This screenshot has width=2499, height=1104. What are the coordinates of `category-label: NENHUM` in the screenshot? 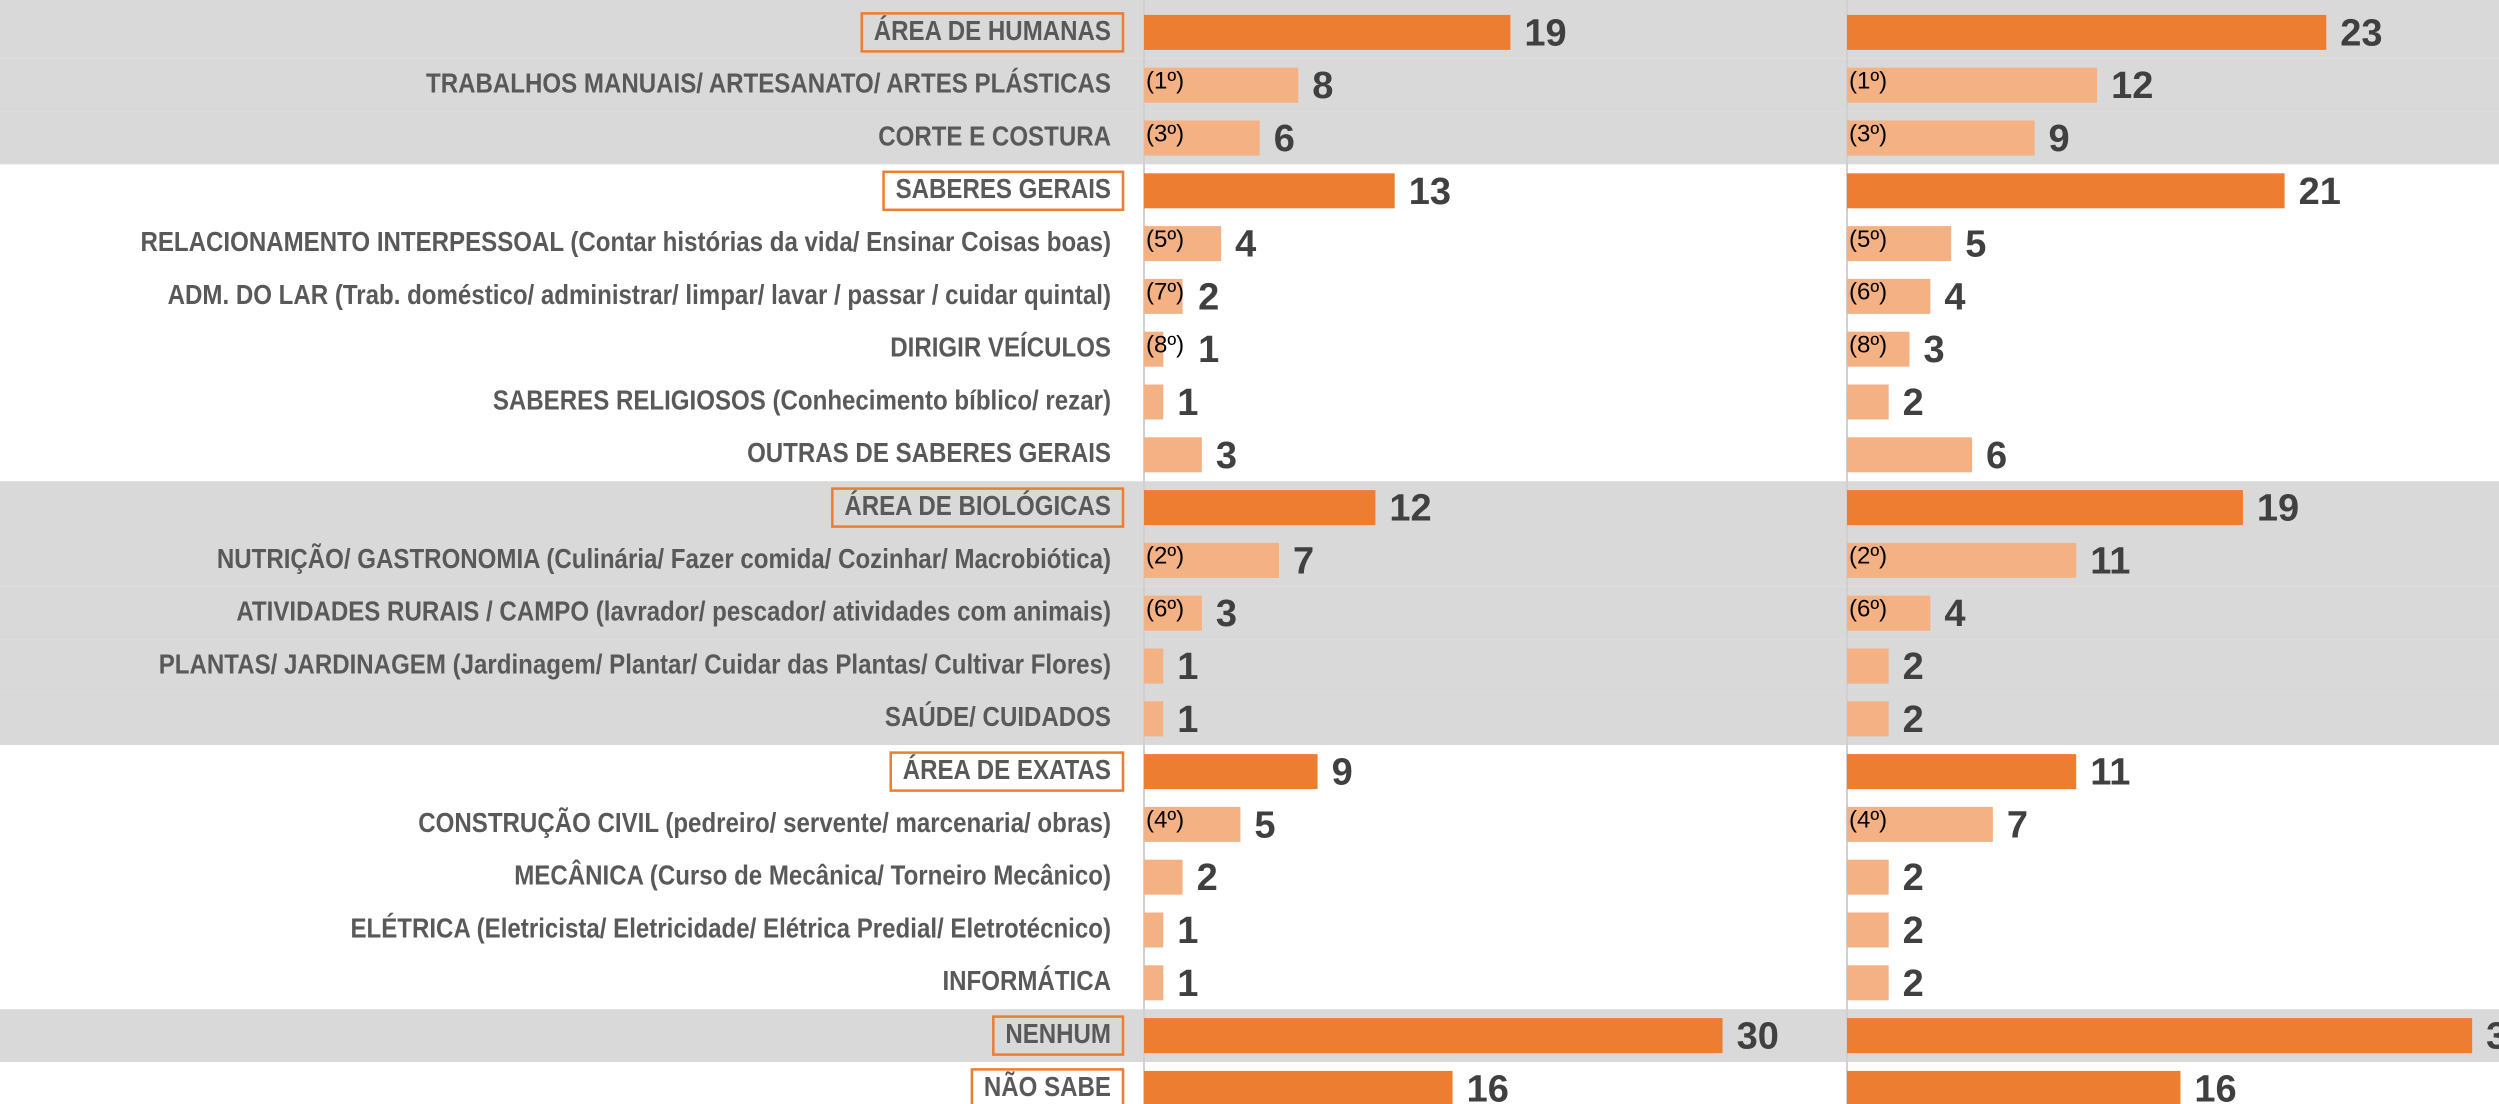 It's located at (1058, 1033).